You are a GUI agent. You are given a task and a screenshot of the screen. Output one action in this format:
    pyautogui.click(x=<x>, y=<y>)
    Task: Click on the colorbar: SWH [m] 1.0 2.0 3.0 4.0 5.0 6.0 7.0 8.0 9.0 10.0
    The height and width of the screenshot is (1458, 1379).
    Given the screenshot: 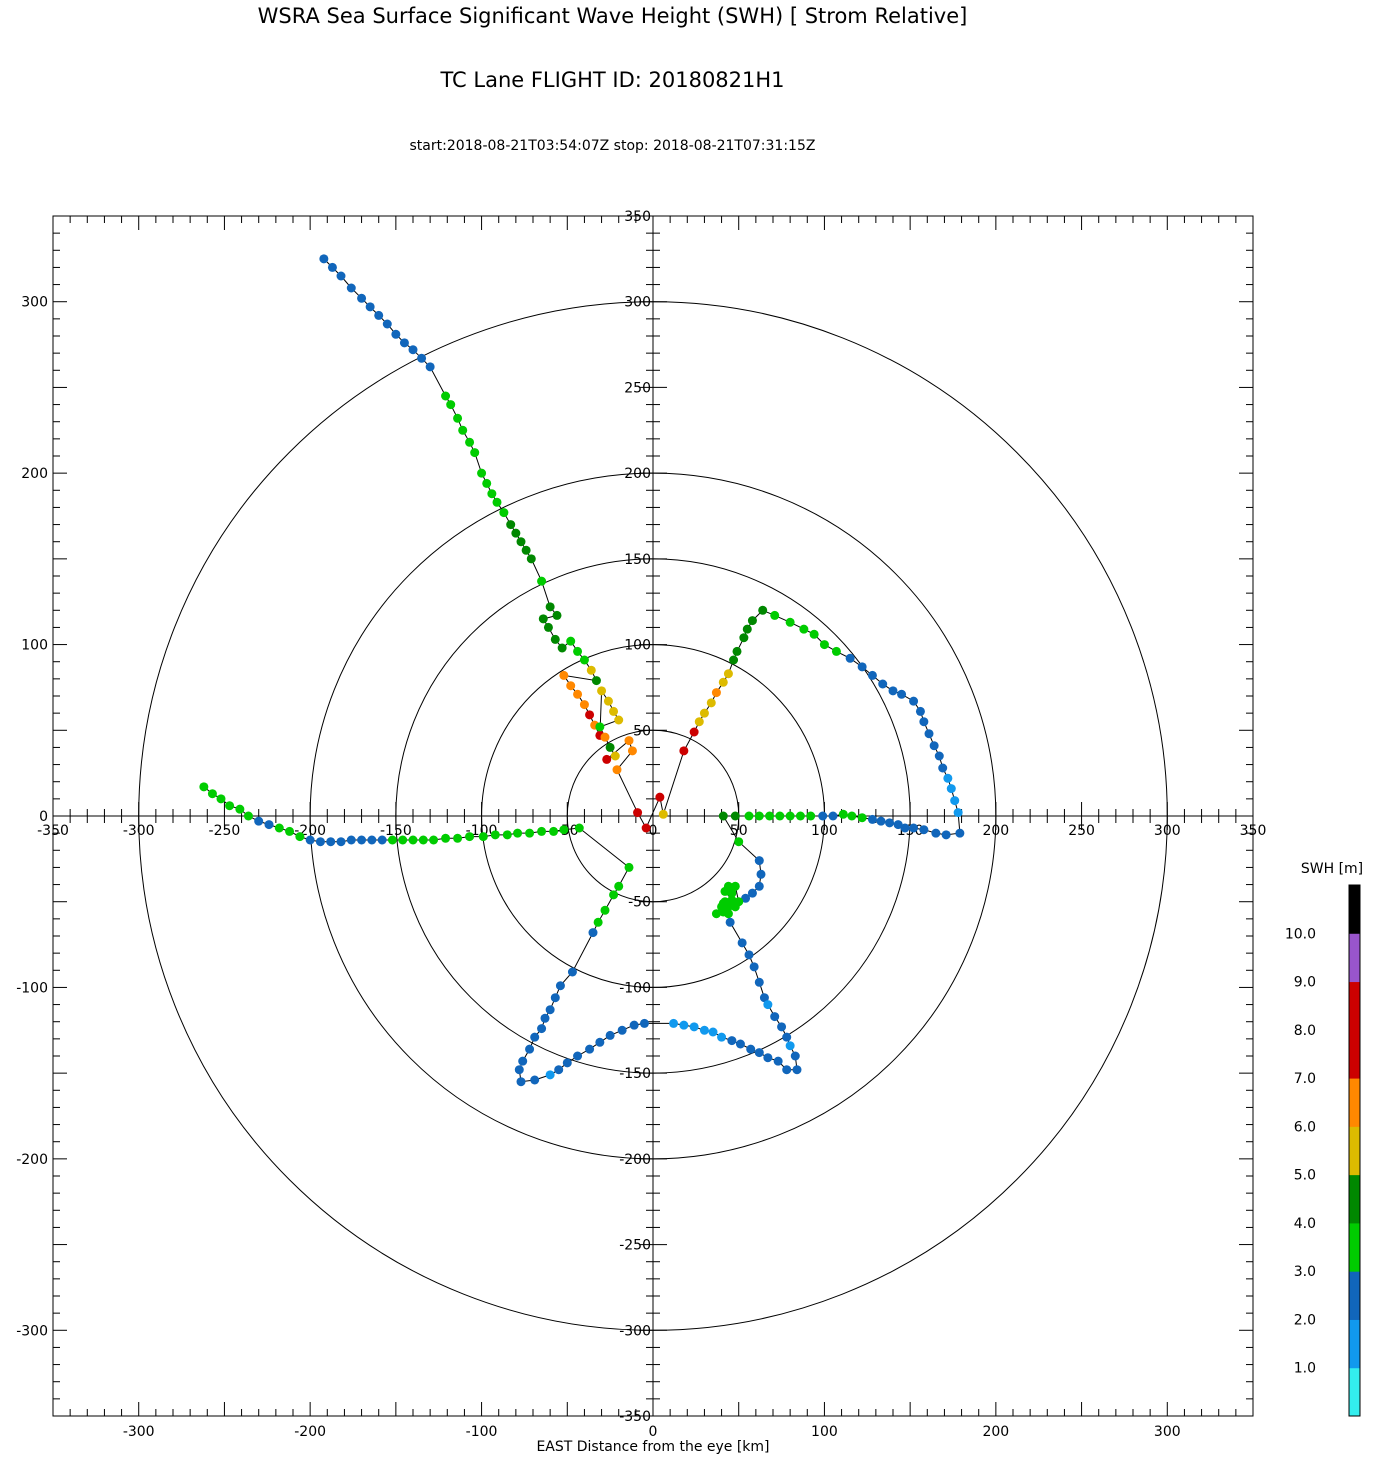 What is the action you would take?
    pyautogui.click(x=1324, y=1139)
    